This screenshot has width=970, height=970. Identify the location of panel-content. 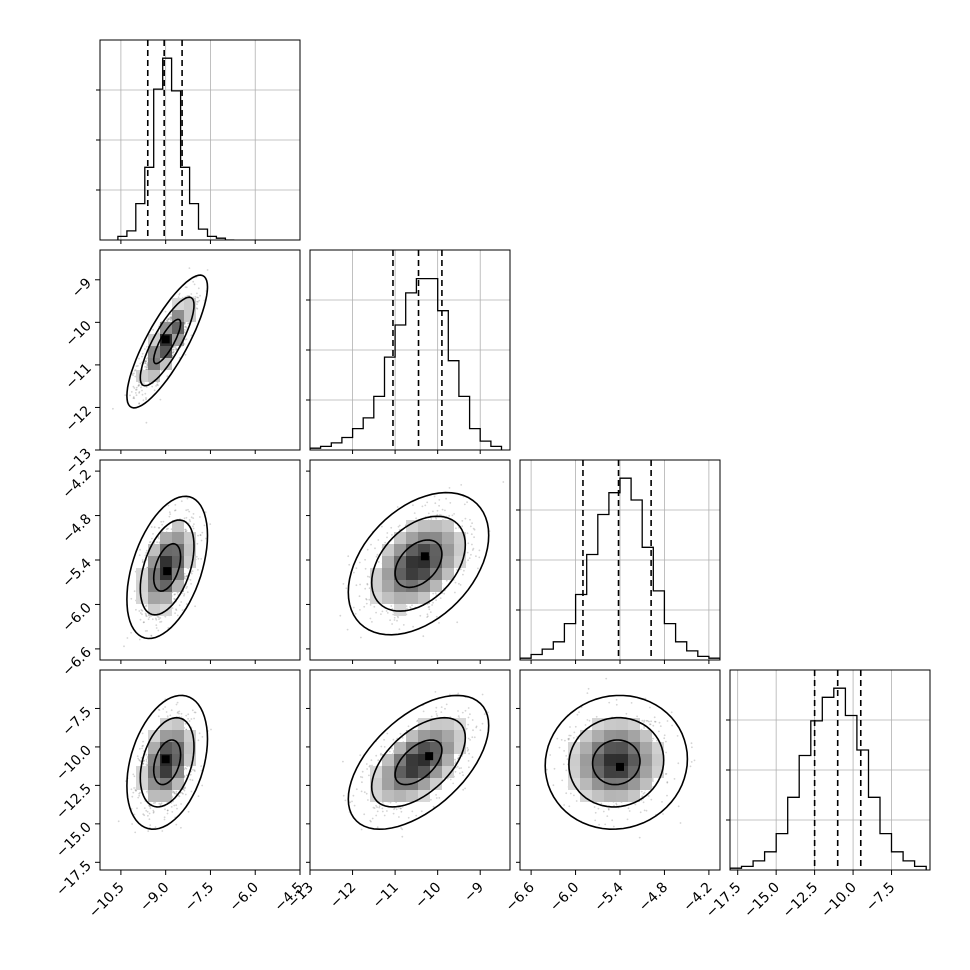
(164, 764).